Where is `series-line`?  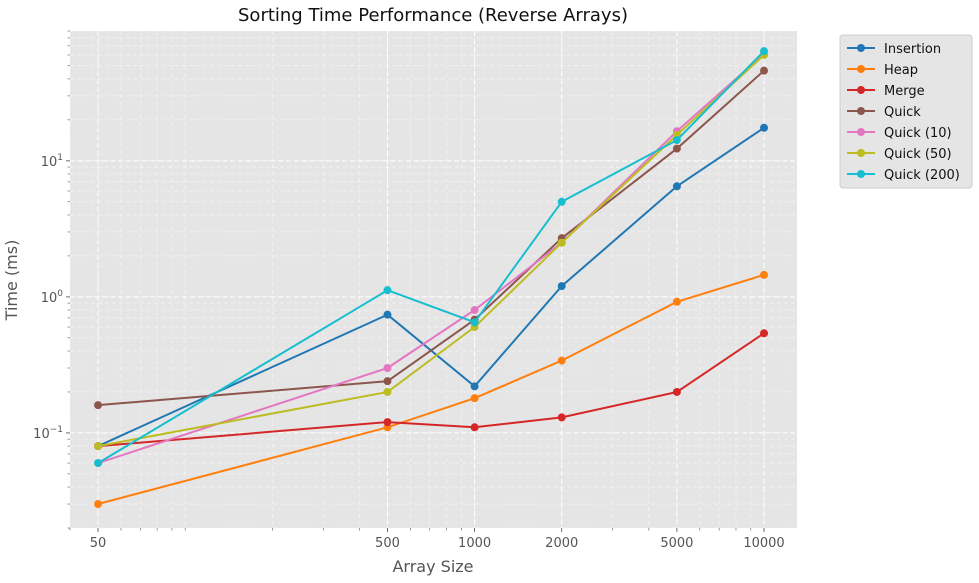 series-line is located at coordinates (431, 390).